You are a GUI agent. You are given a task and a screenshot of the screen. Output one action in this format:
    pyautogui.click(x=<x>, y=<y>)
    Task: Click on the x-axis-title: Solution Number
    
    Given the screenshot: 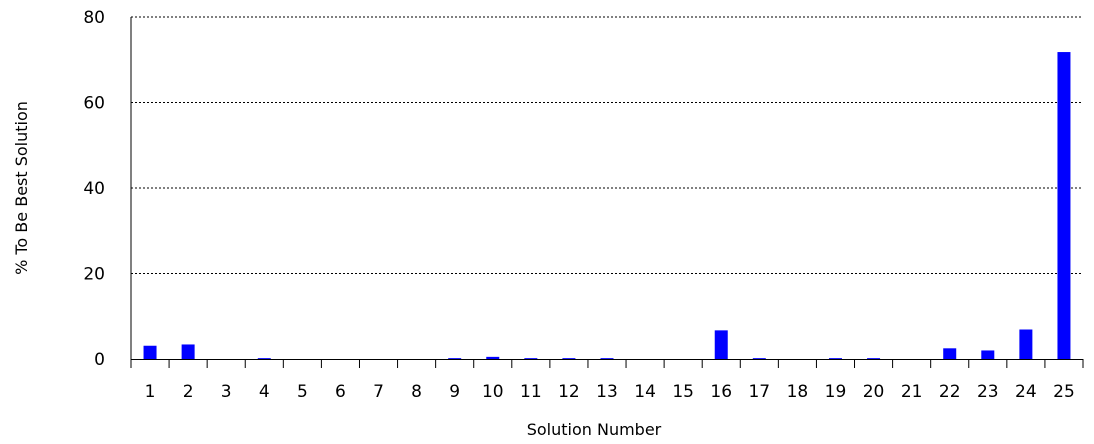 What is the action you would take?
    pyautogui.click(x=594, y=429)
    